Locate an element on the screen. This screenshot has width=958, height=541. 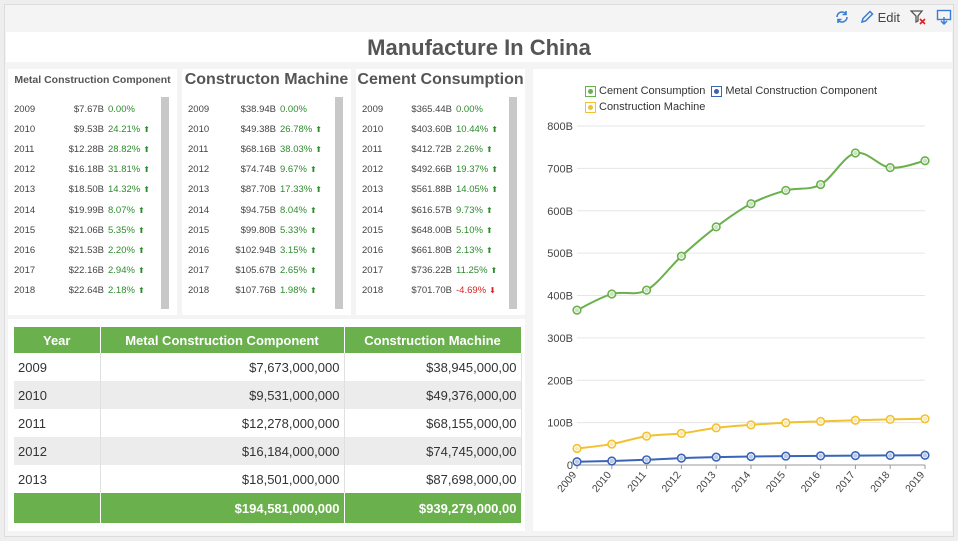
kpi-year: 2016 is located at coordinates (25, 250).